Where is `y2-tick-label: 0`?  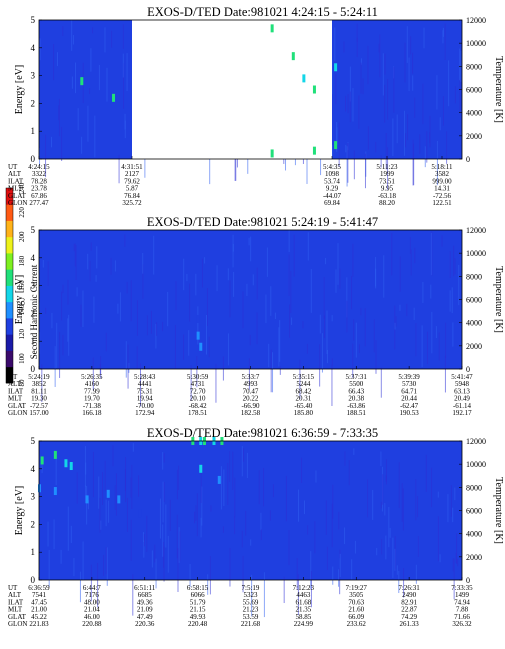 y2-tick-label: 0 is located at coordinates (468, 369).